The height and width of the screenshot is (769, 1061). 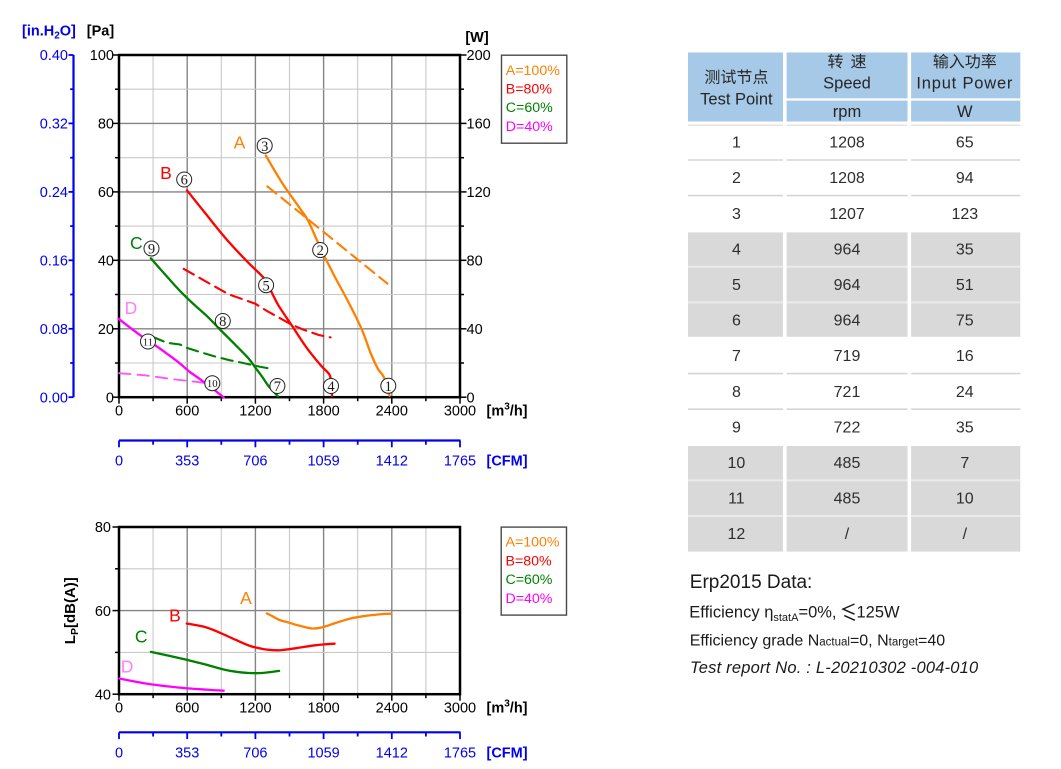 What do you see at coordinates (255, 753) in the screenshot?
I see `svg-text: 706` at bounding box center [255, 753].